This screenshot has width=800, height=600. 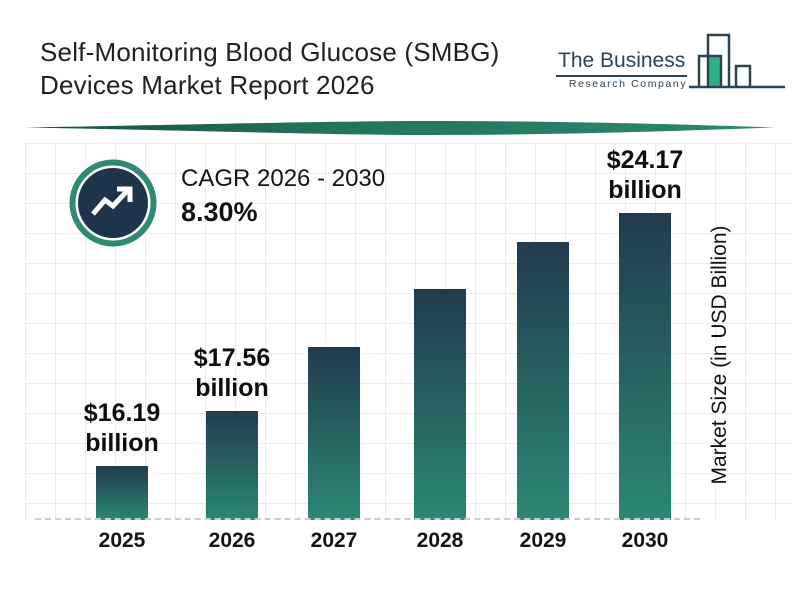 I want to click on trending-up-icon, so click(x=113, y=203).